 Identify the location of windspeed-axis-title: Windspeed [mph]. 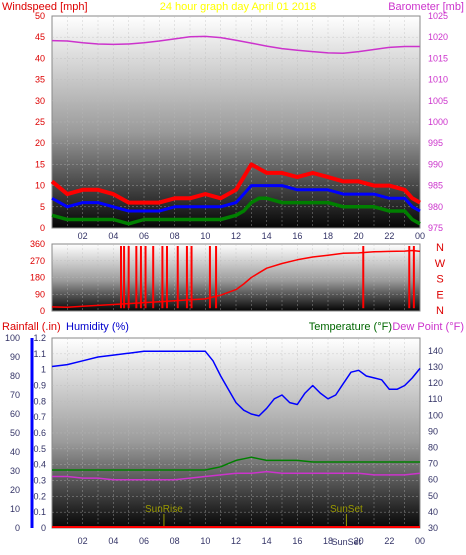
(45, 7).